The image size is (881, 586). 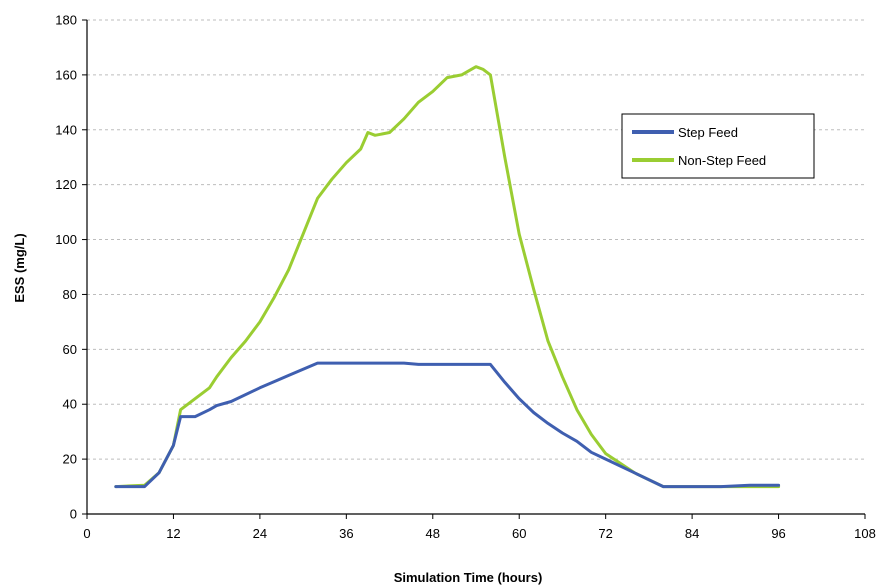 What do you see at coordinates (66, 184) in the screenshot?
I see `y-tick-label-120: 120` at bounding box center [66, 184].